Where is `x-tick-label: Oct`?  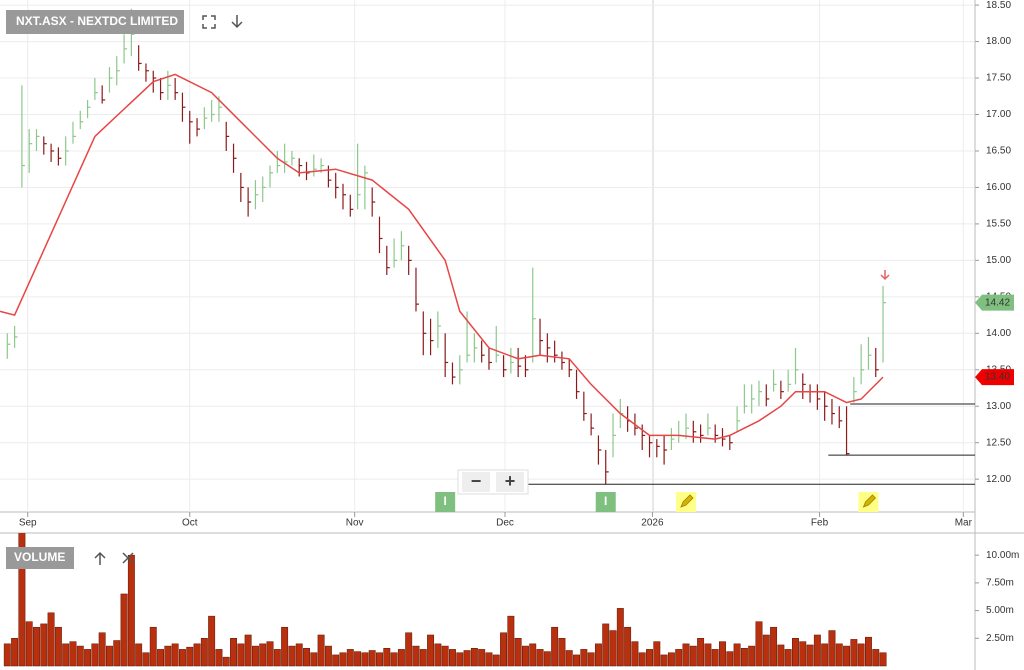
x-tick-label: Oct is located at coordinates (190, 523).